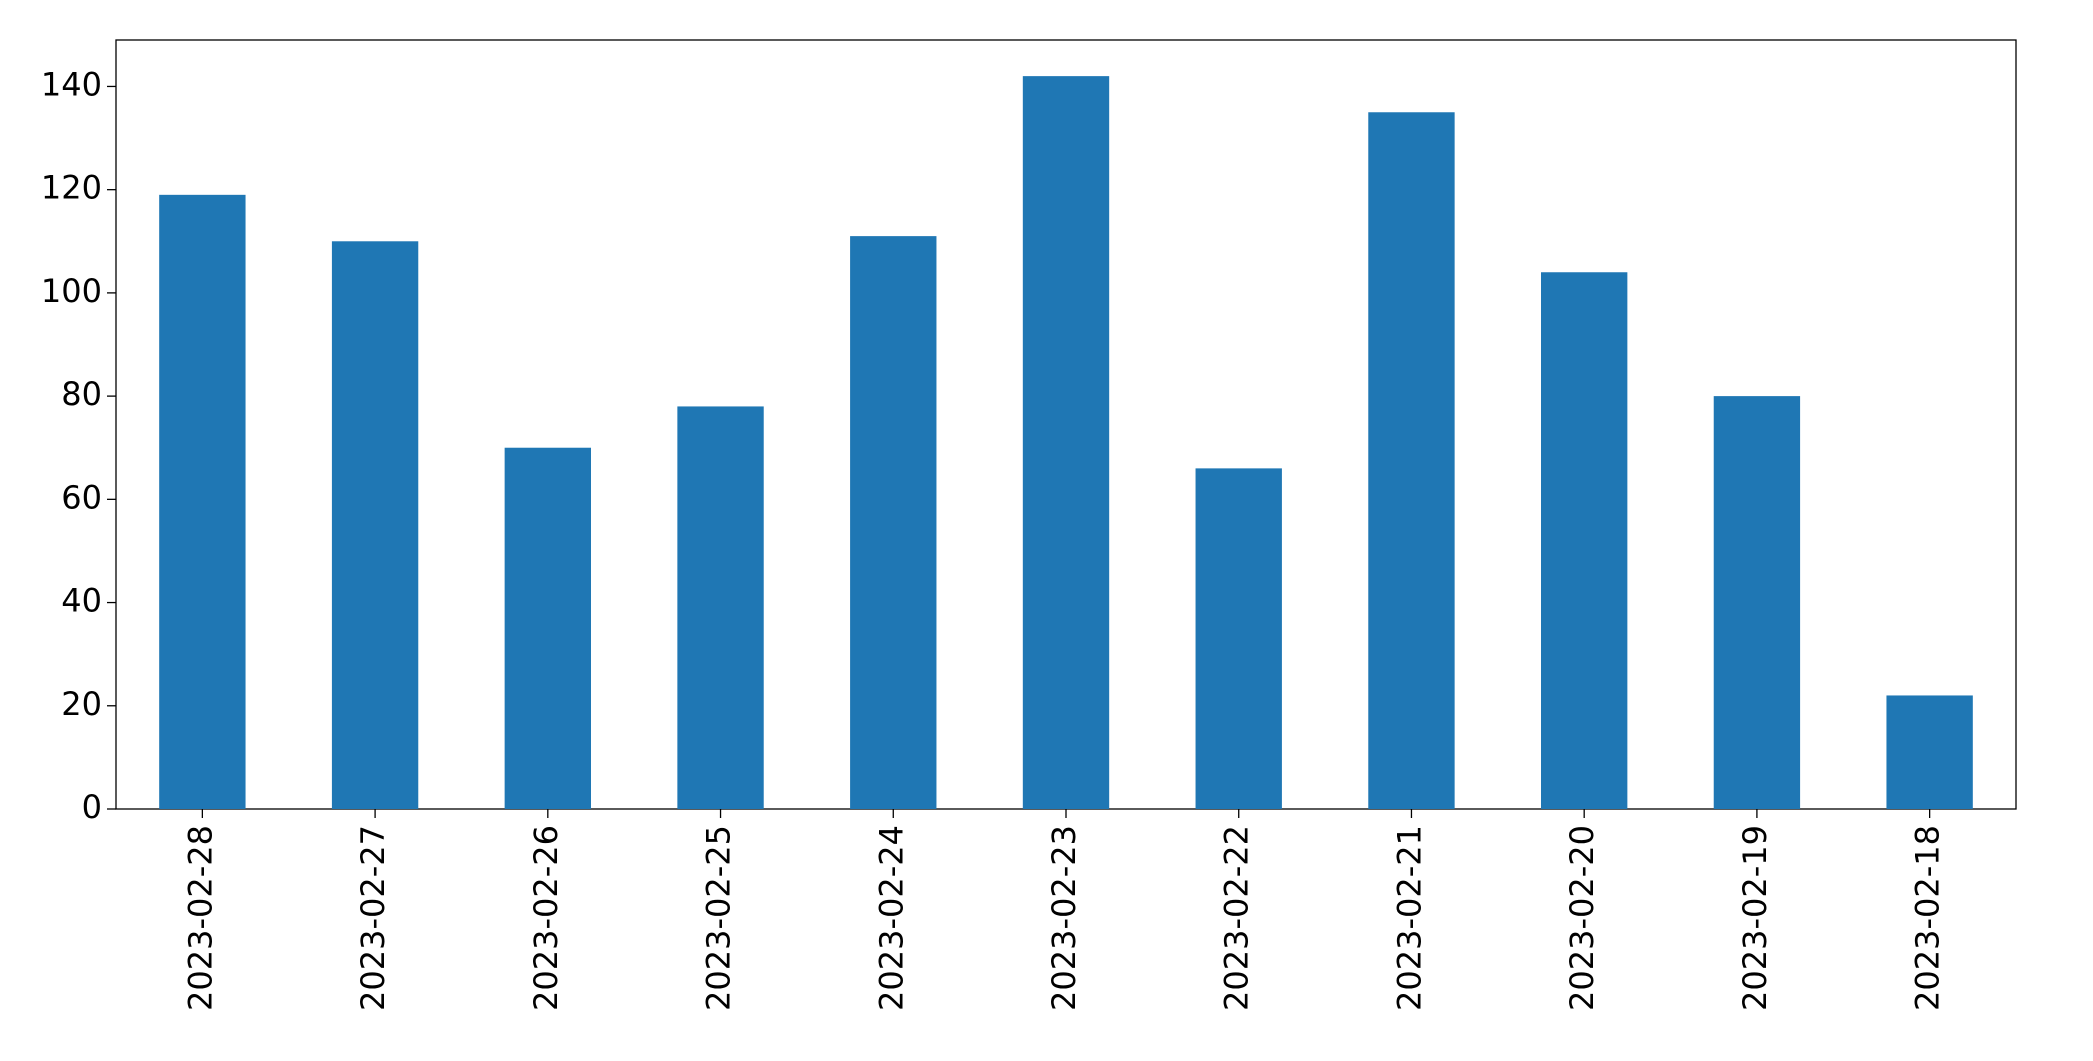 Image resolution: width=2093 pixels, height=1061 pixels. I want to click on x-tick-label: 2023-02-25, so click(719, 918).